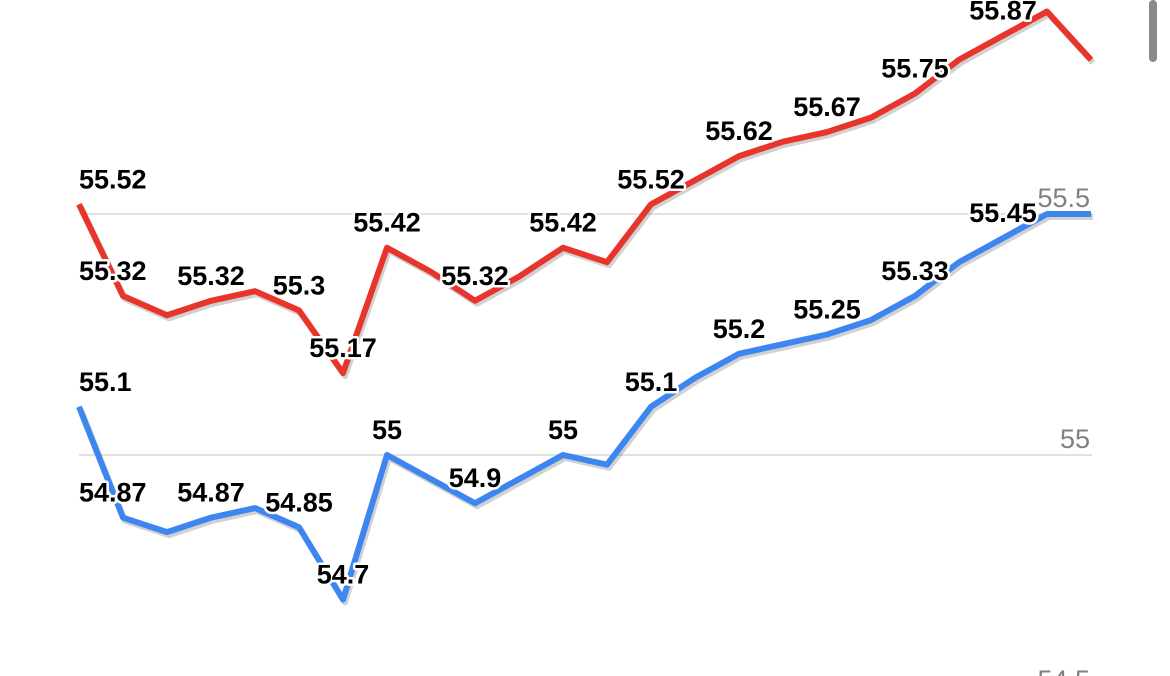  What do you see at coordinates (299, 502) in the screenshot?
I see `data-label: 54.85` at bounding box center [299, 502].